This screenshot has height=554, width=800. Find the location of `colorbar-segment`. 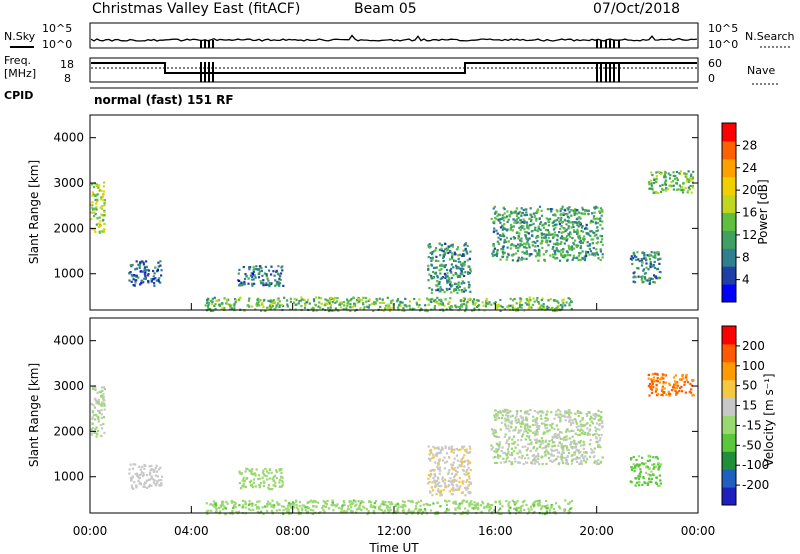

colorbar-segment is located at coordinates (729, 353).